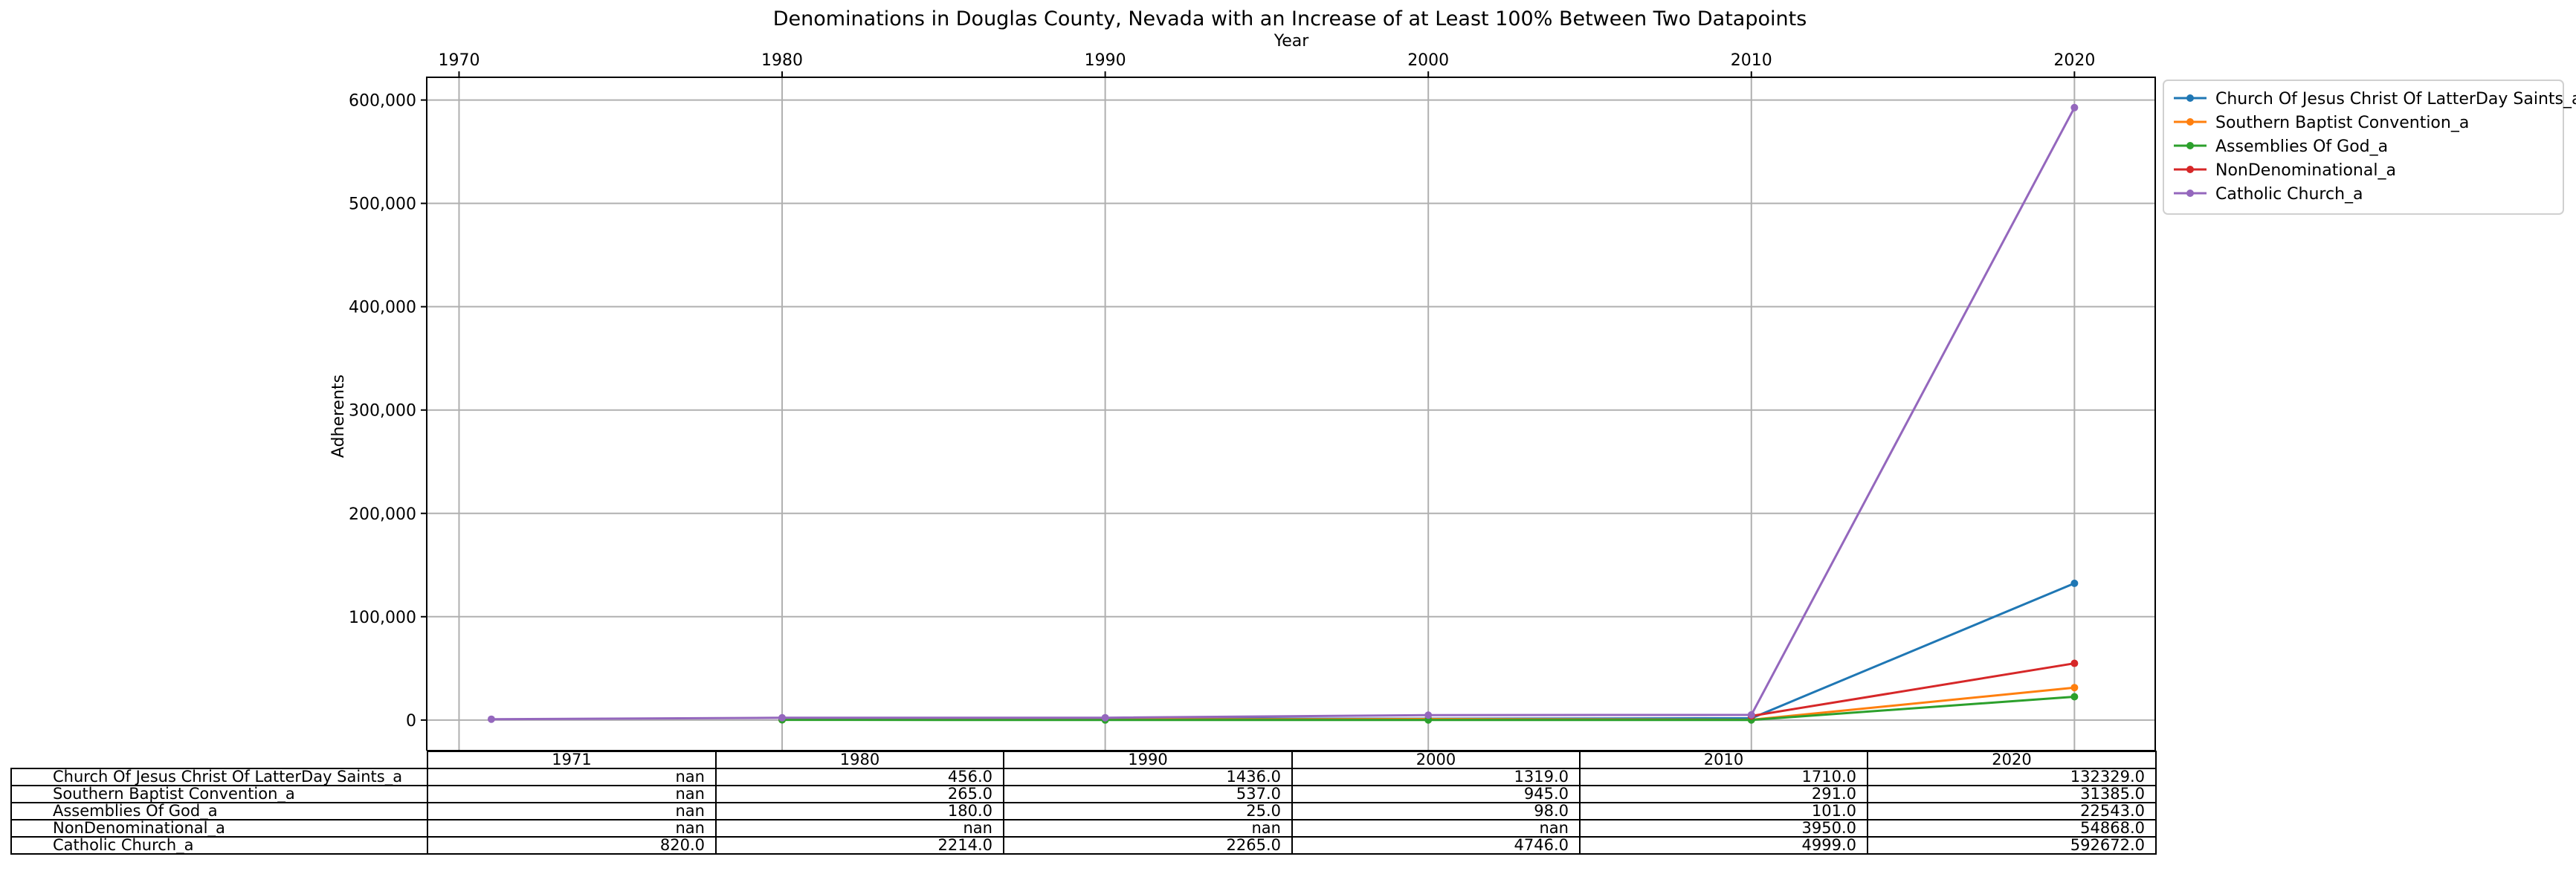 The height and width of the screenshot is (874, 2576). I want to click on table-cell: 1319.0, so click(1436, 777).